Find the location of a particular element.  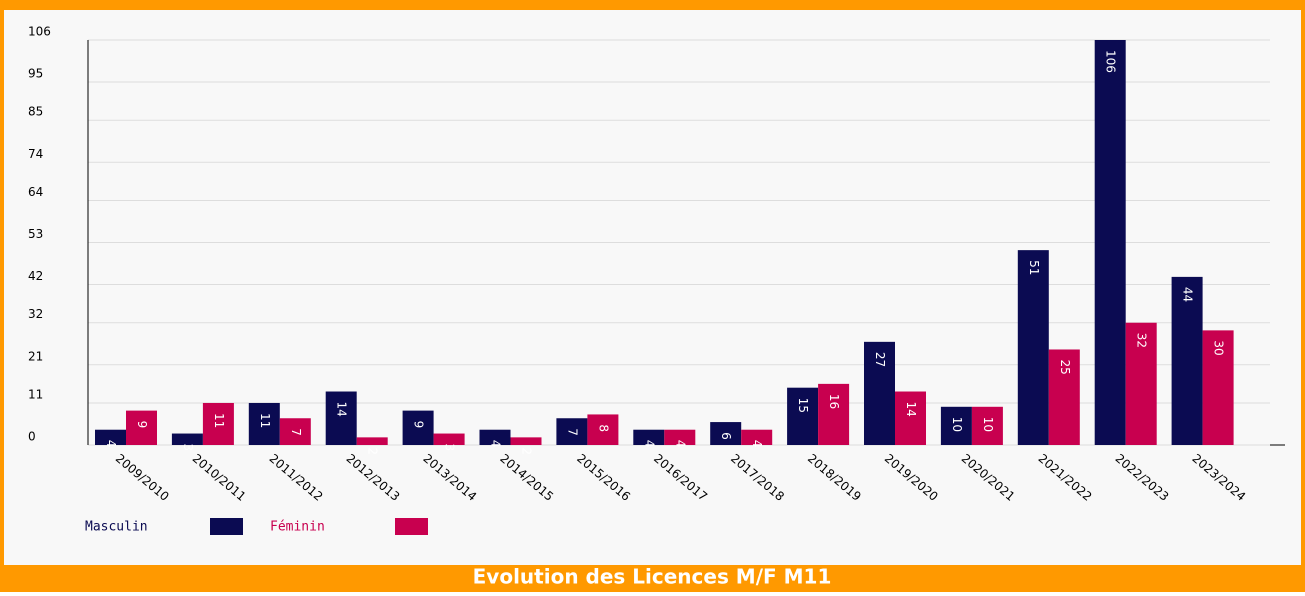

value-label: 51 is located at coordinates (1034, 267).